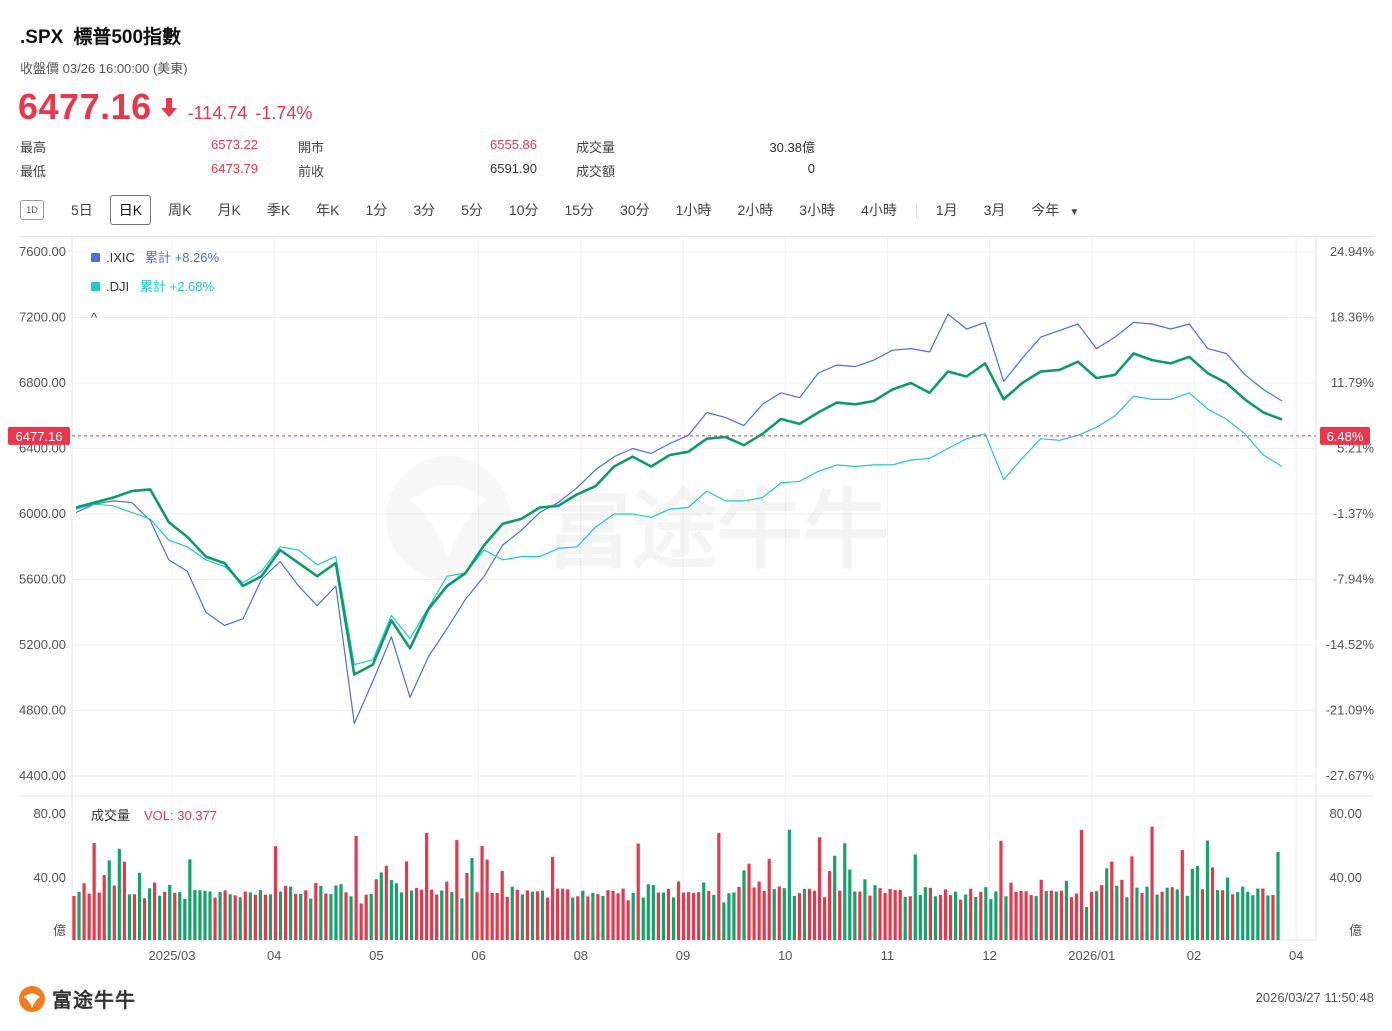 Image resolution: width=1392 pixels, height=1031 pixels. Describe the element at coordinates (946, 210) in the screenshot. I see `tab-1month: 1月` at that location.